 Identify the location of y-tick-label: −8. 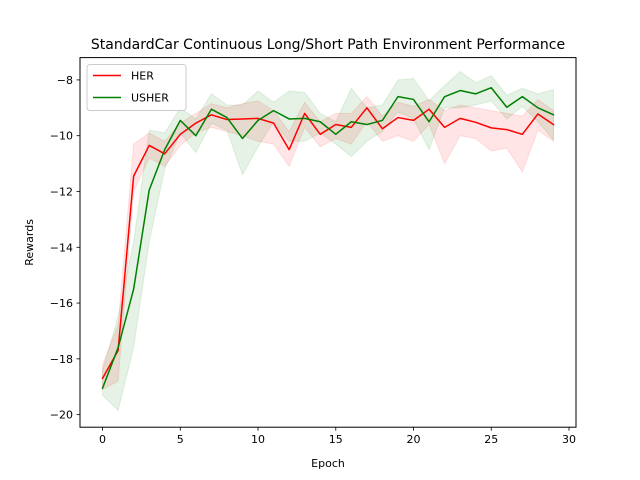
(65, 80).